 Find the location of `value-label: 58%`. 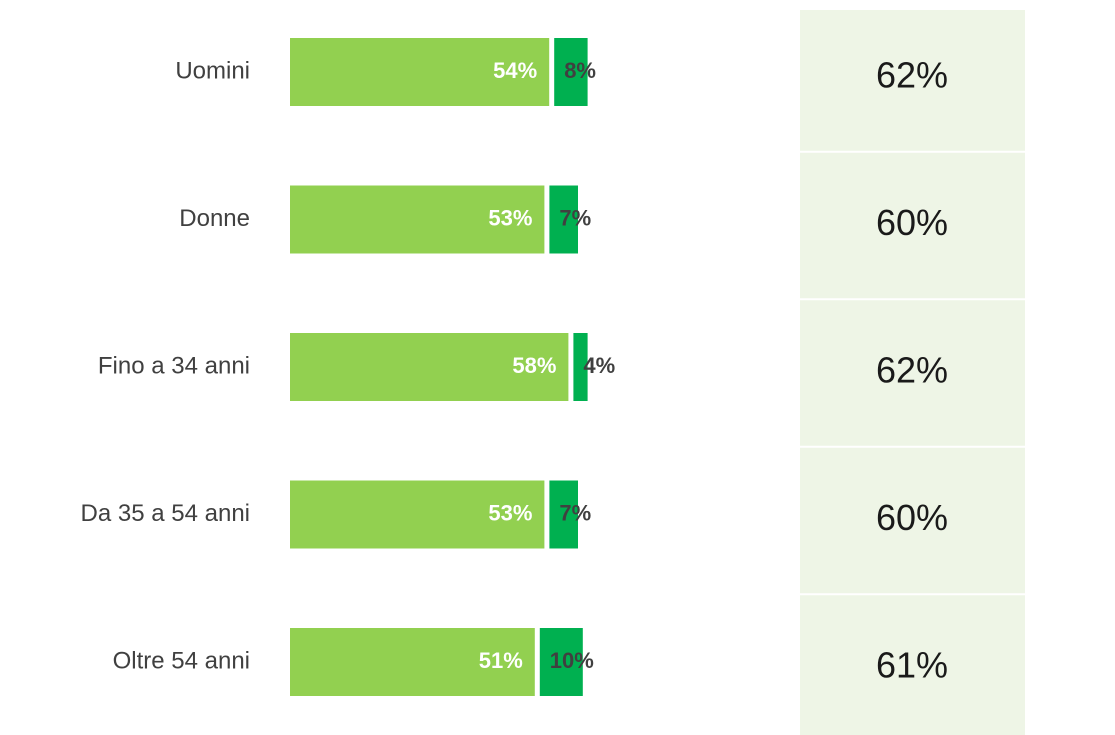

value-label: 58% is located at coordinates (534, 365).